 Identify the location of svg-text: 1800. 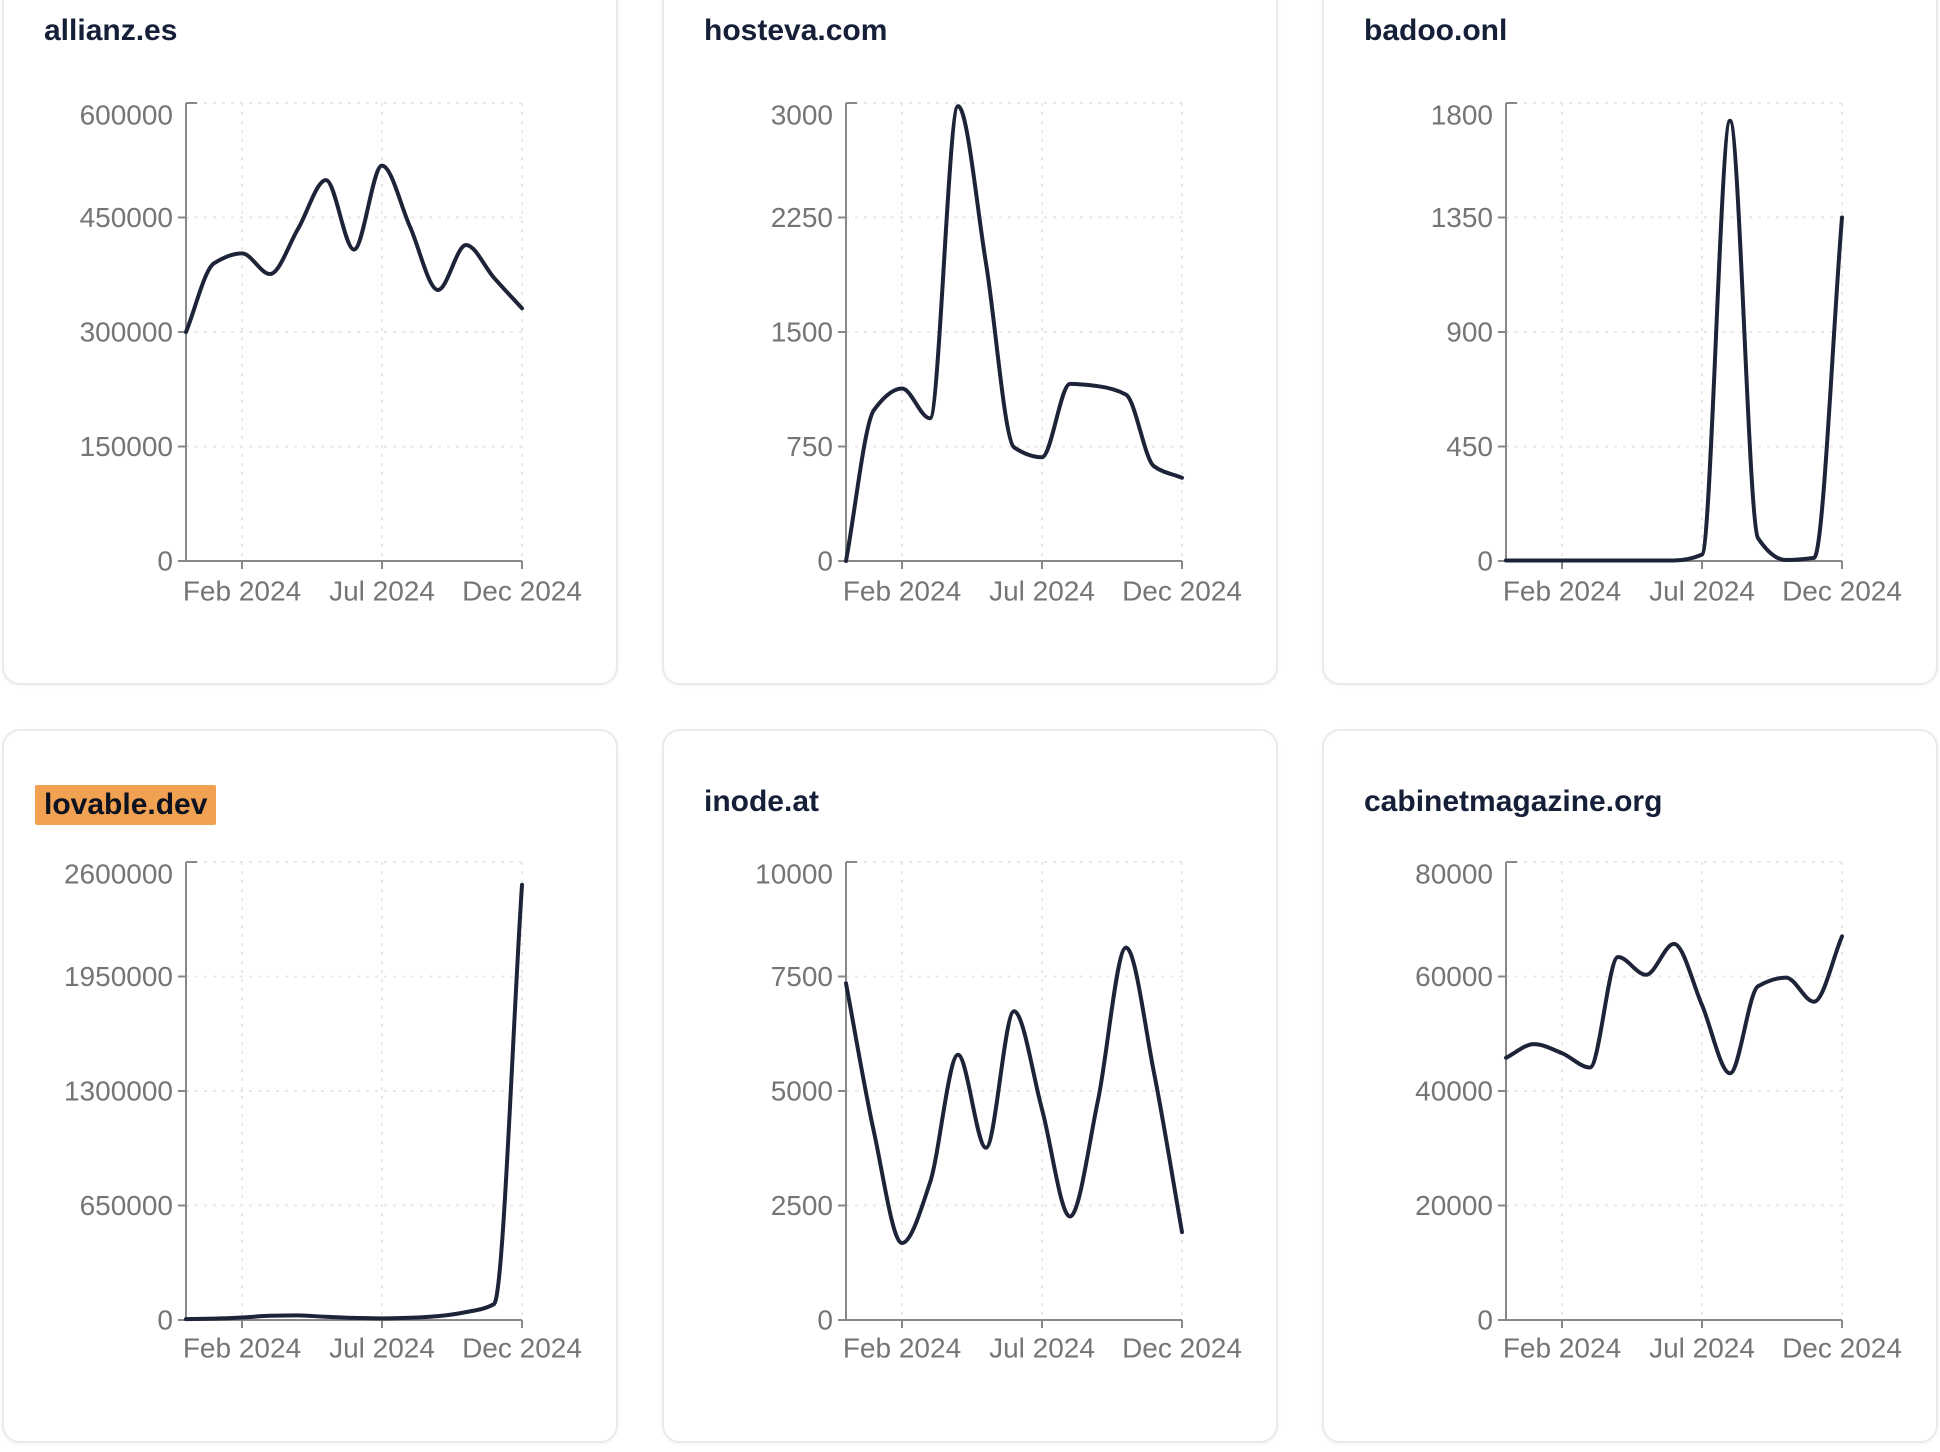
(1462, 115).